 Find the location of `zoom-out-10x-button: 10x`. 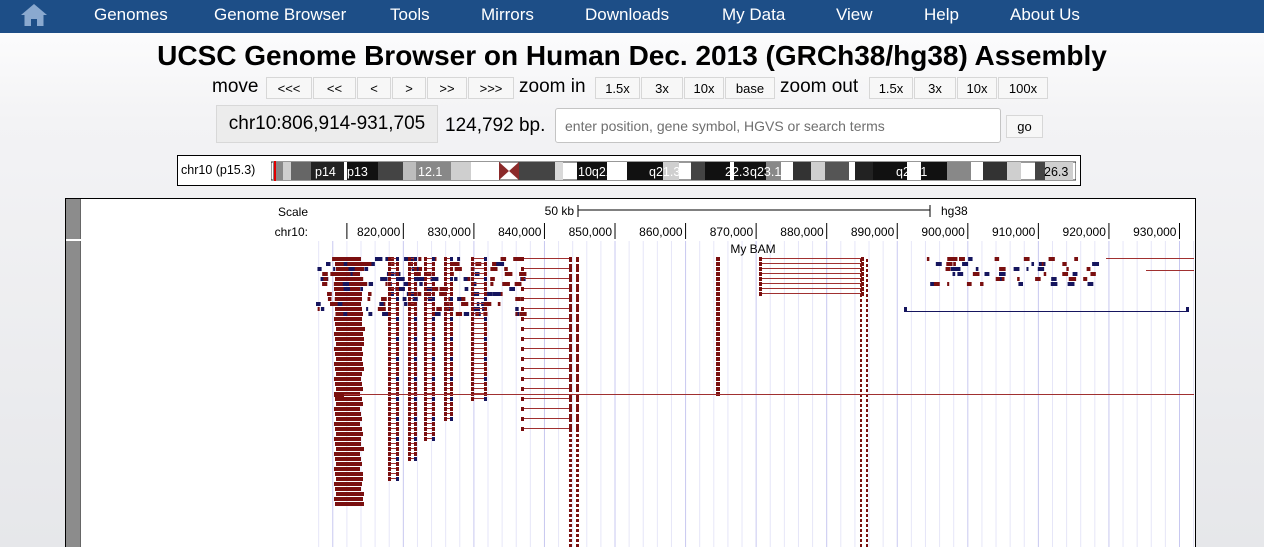

zoom-out-10x-button: 10x is located at coordinates (977, 88).